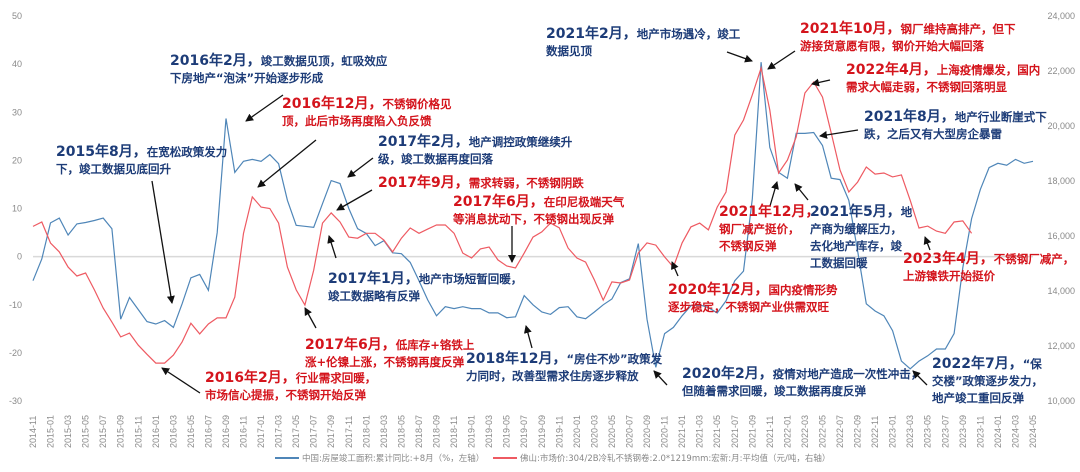  I want to click on annotation-date: 2015年8月，, so click(101, 152).